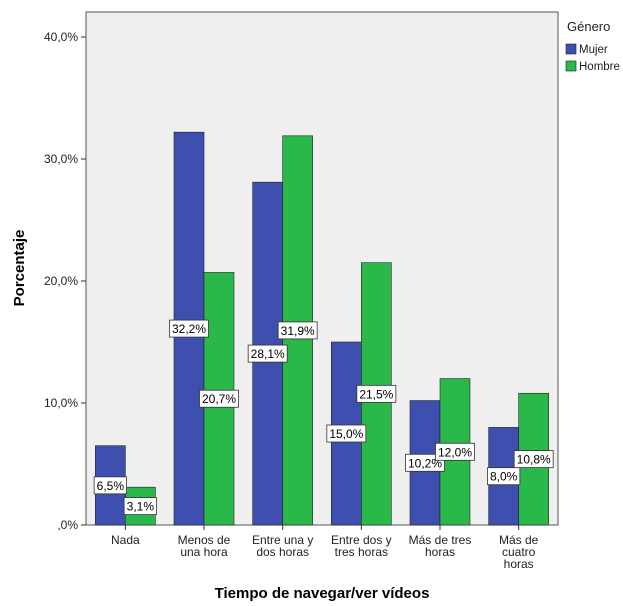  I want to click on svg-text: 12,0%, so click(455, 452).